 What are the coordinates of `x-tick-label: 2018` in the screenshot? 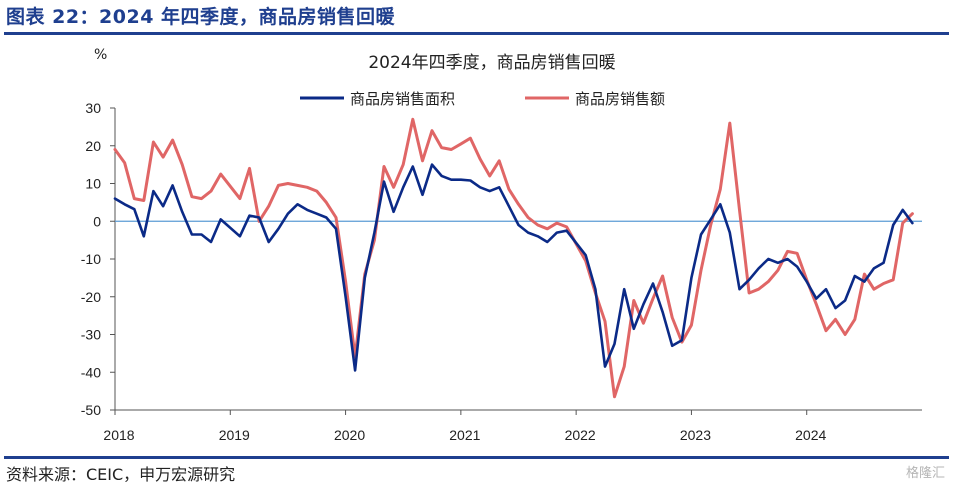 It's located at (118, 435).